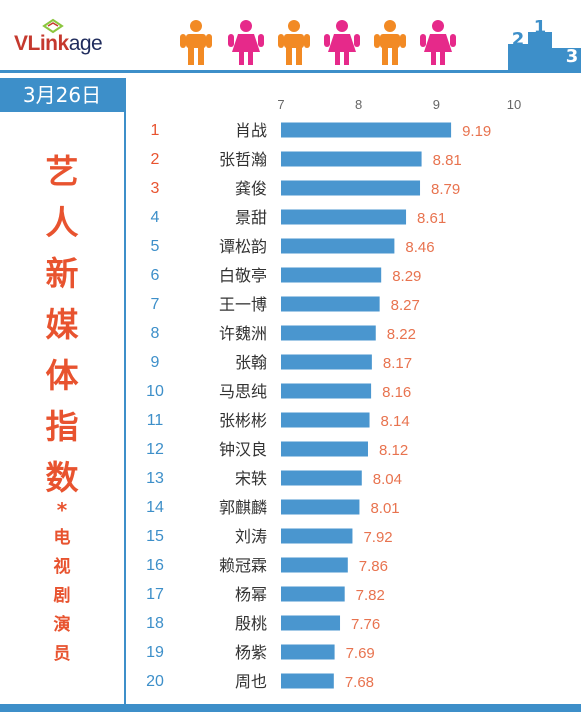 The height and width of the screenshot is (712, 581). What do you see at coordinates (251, 130) in the screenshot?
I see `artist-name: 肖战` at bounding box center [251, 130].